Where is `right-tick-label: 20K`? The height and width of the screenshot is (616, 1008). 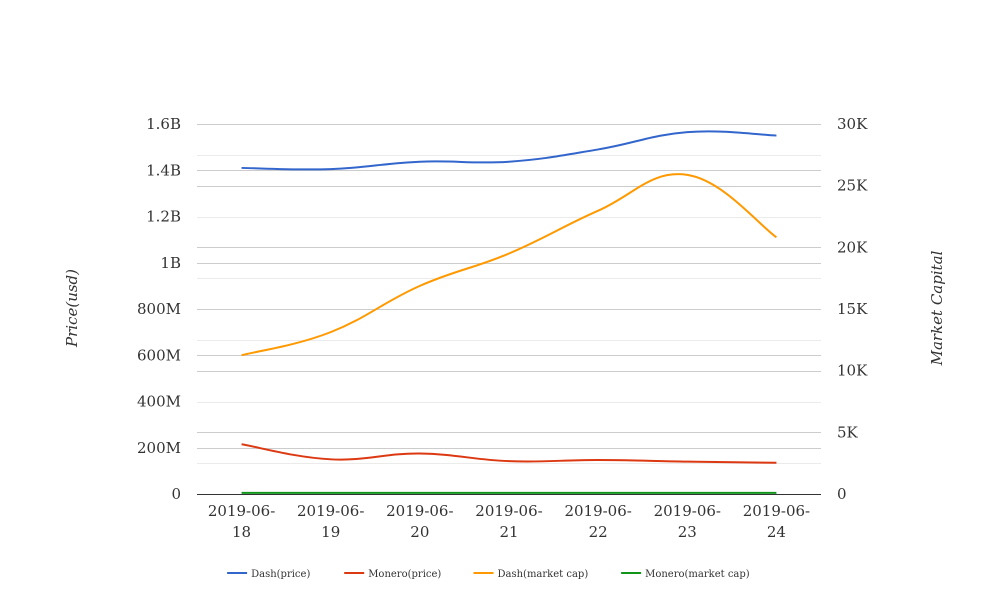
right-tick-label: 20K is located at coordinates (852, 247).